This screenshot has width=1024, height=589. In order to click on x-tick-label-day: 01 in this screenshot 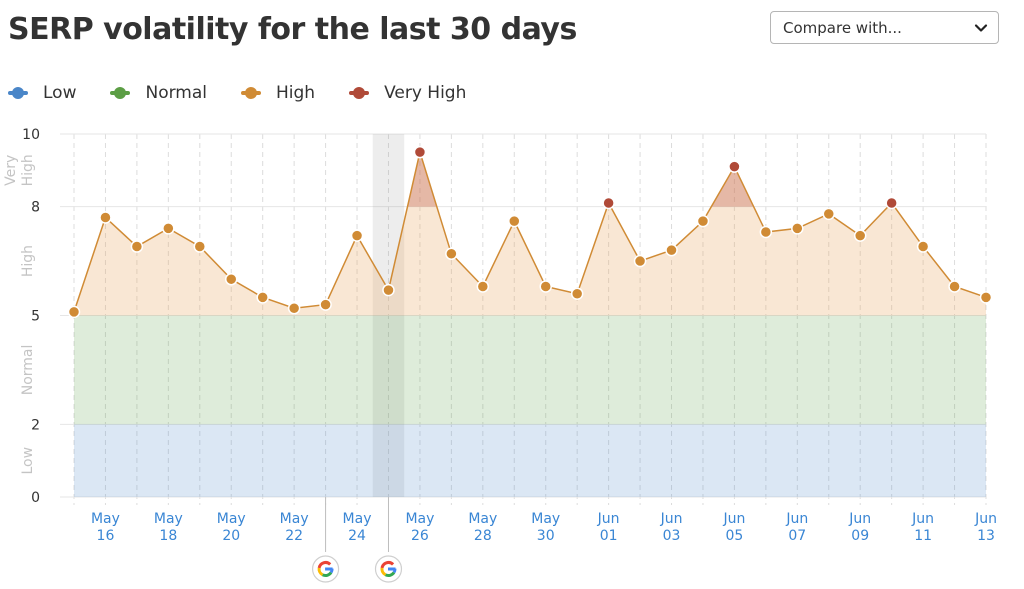, I will do `click(609, 536)`.